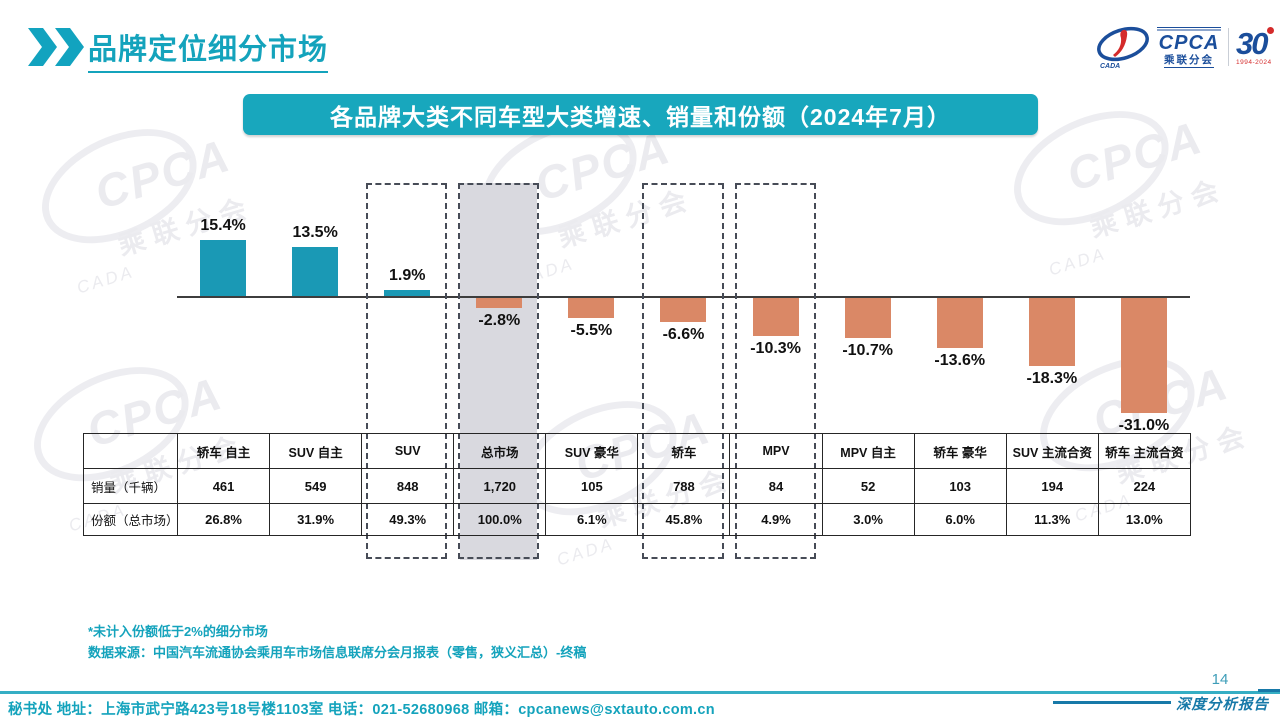  What do you see at coordinates (407, 293) in the screenshot?
I see `bar-SUV` at bounding box center [407, 293].